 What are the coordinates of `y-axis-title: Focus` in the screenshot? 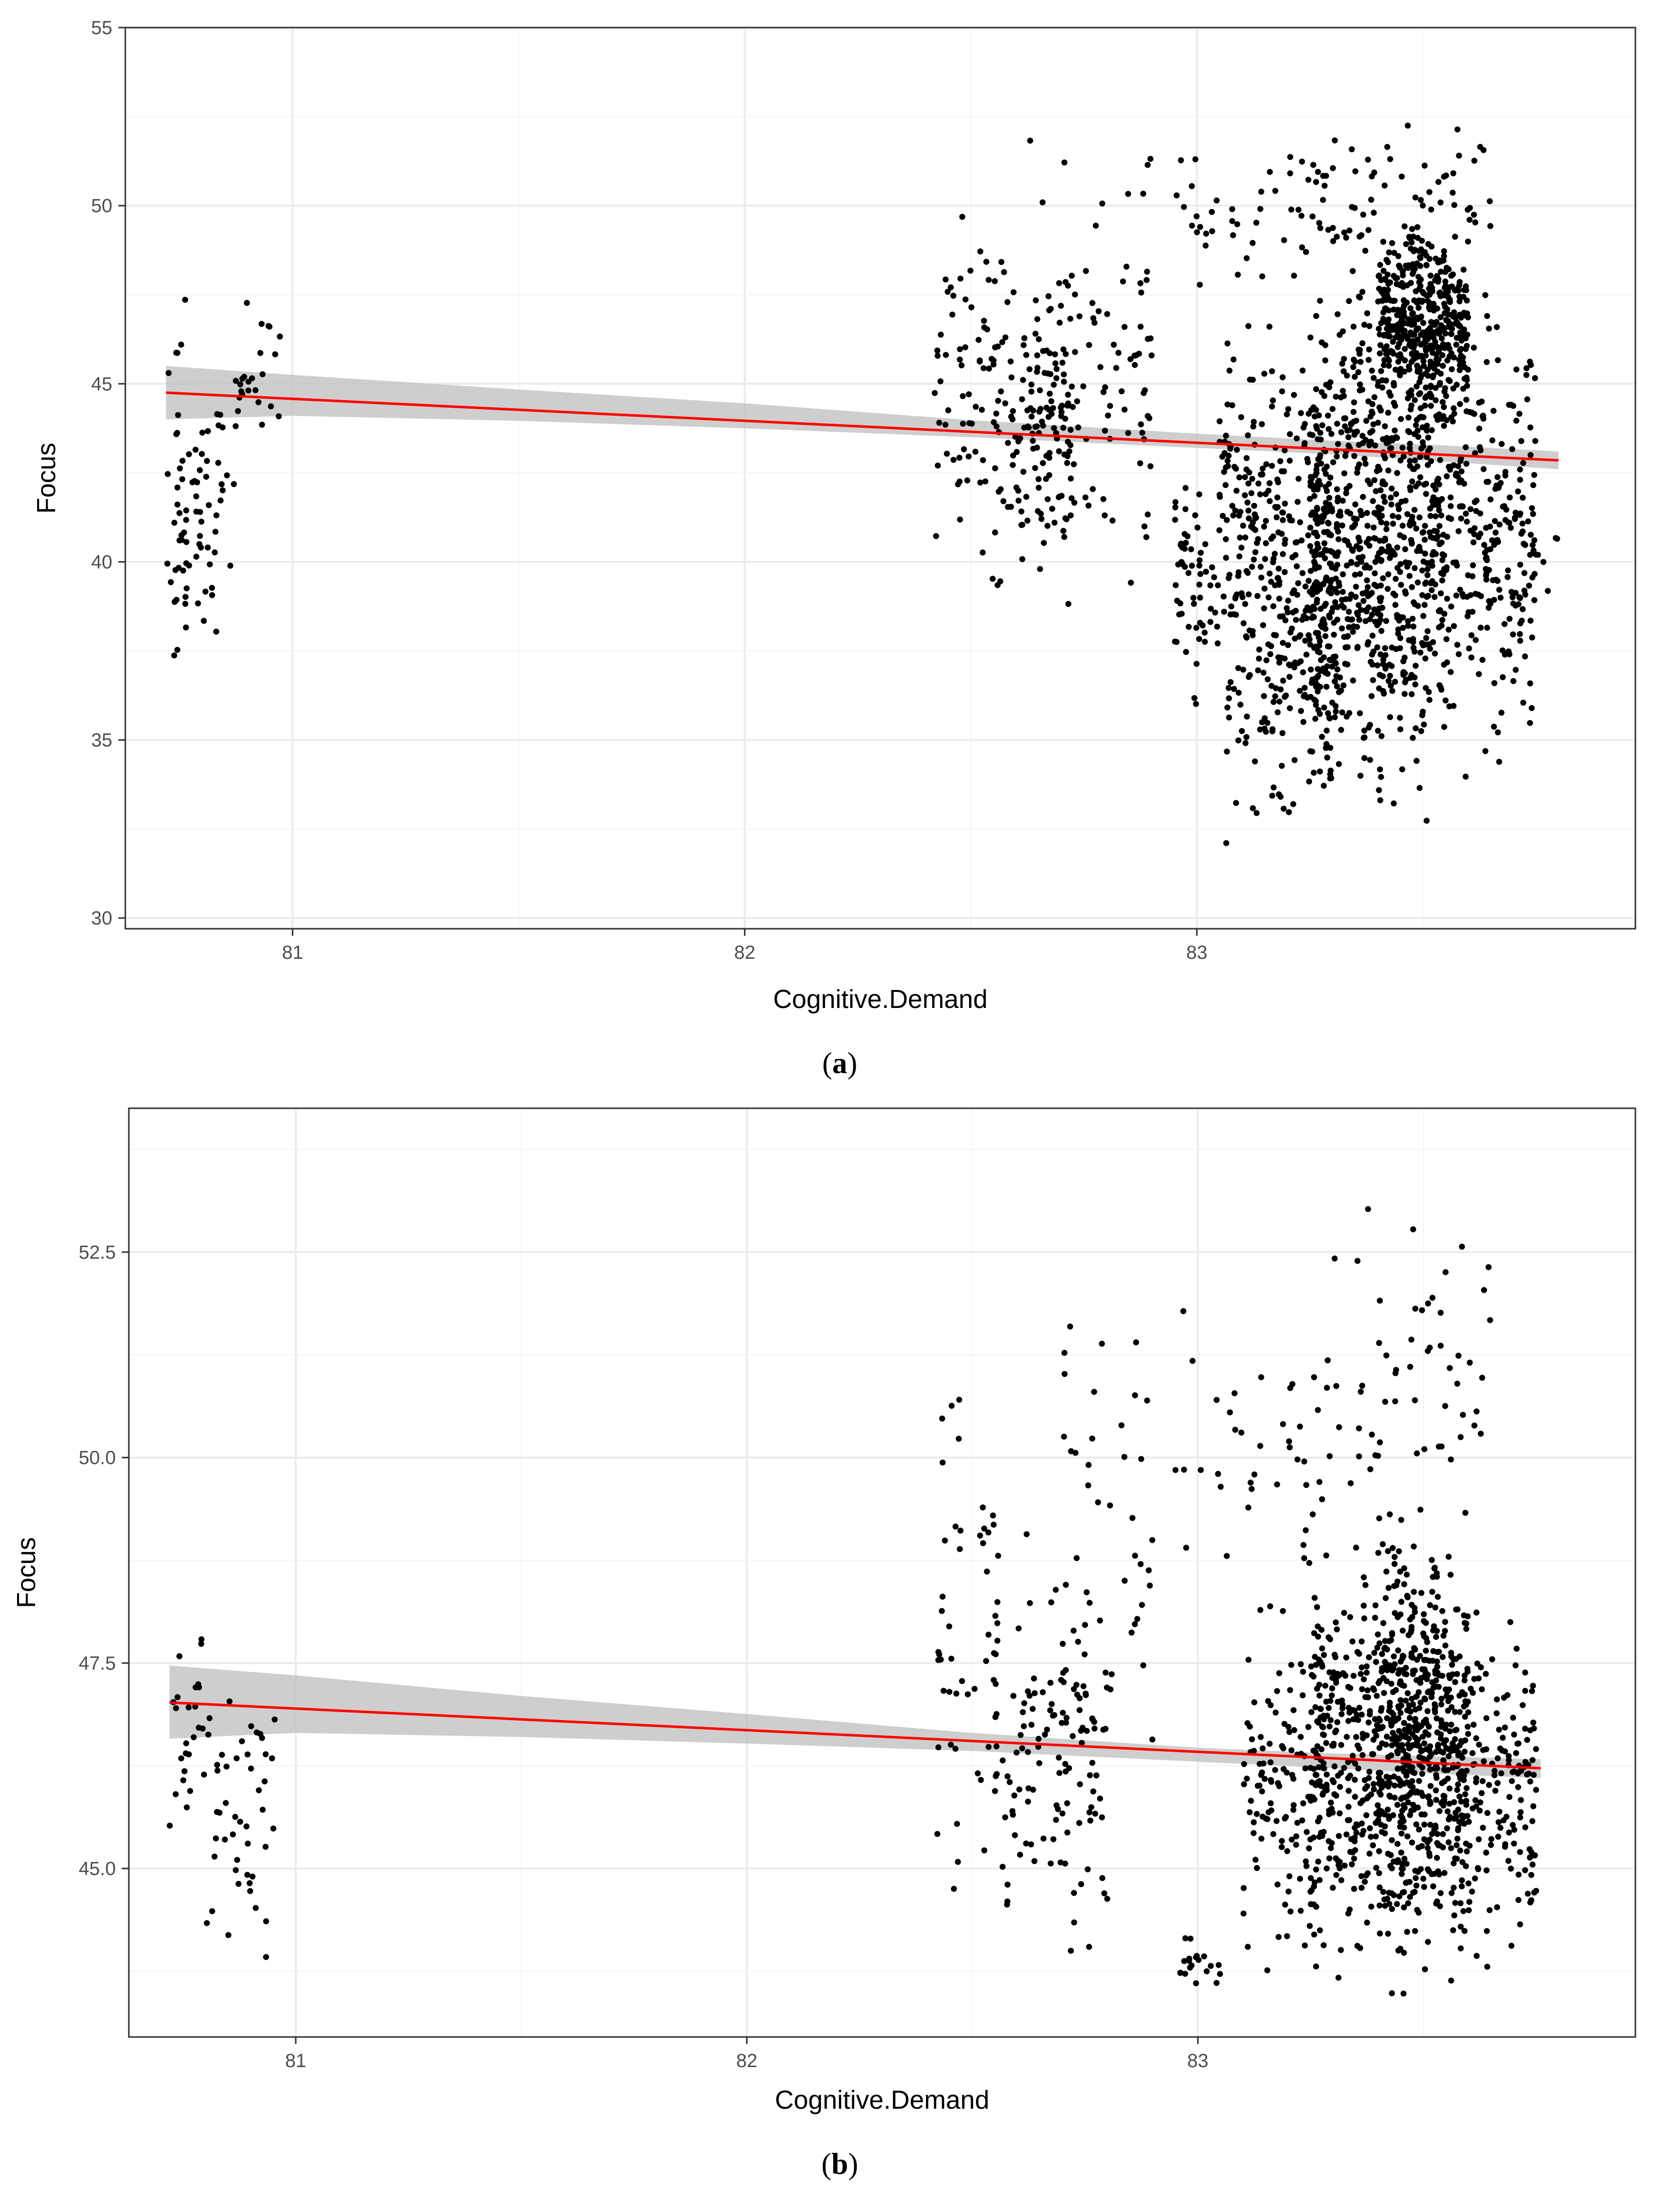 It's located at (26, 1572).